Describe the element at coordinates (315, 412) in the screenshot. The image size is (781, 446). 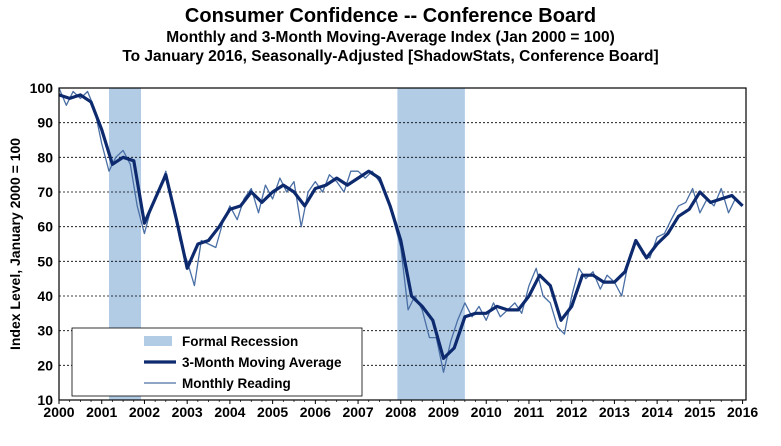
I see `x-tick-label-2006: 2006` at that location.